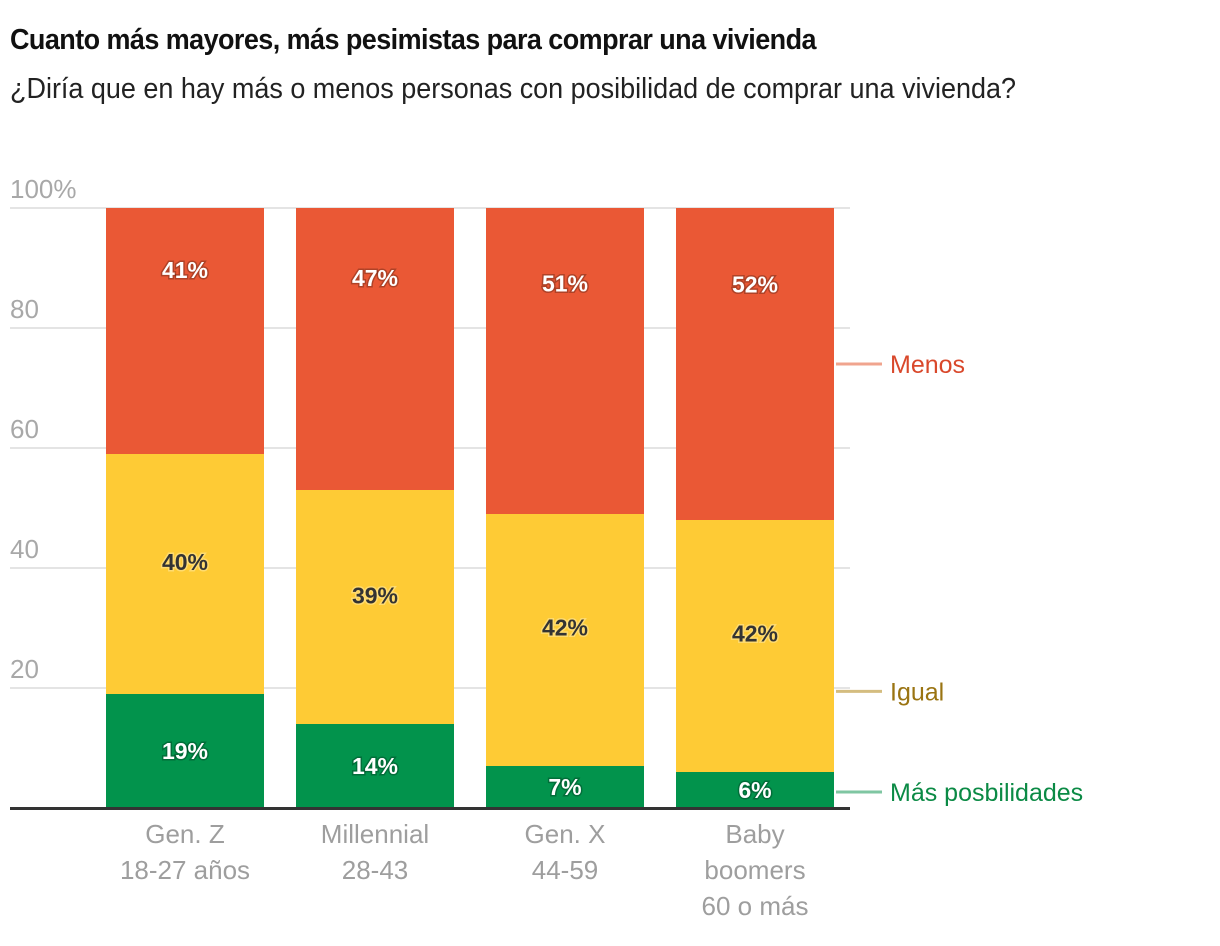  I want to click on y-tick-label: 60, so click(24, 429).